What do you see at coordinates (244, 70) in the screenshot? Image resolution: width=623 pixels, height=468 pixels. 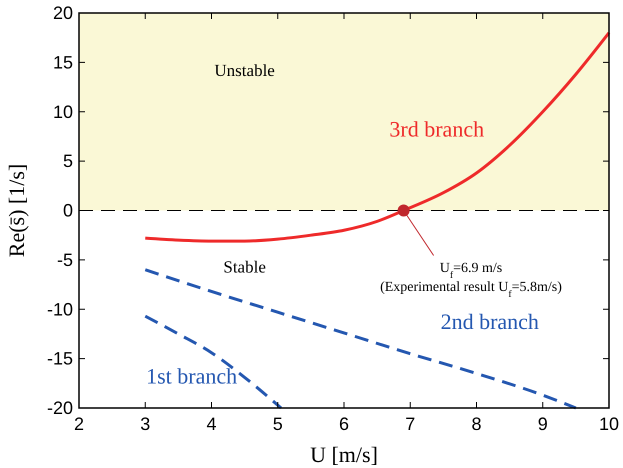 I see `band-label: Unstable` at bounding box center [244, 70].